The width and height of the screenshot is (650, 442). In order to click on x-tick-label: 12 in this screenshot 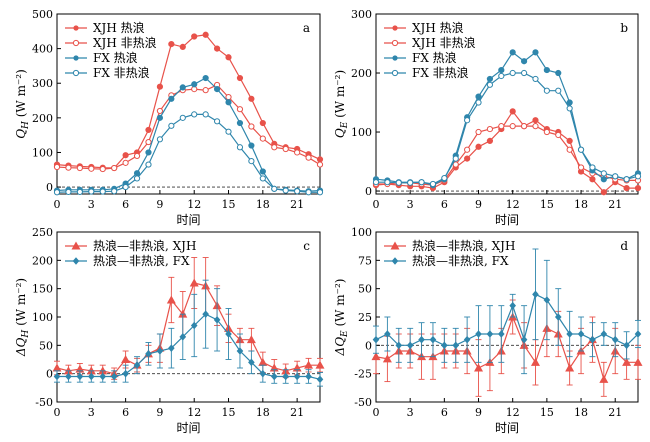, I will do `click(513, 204)`.